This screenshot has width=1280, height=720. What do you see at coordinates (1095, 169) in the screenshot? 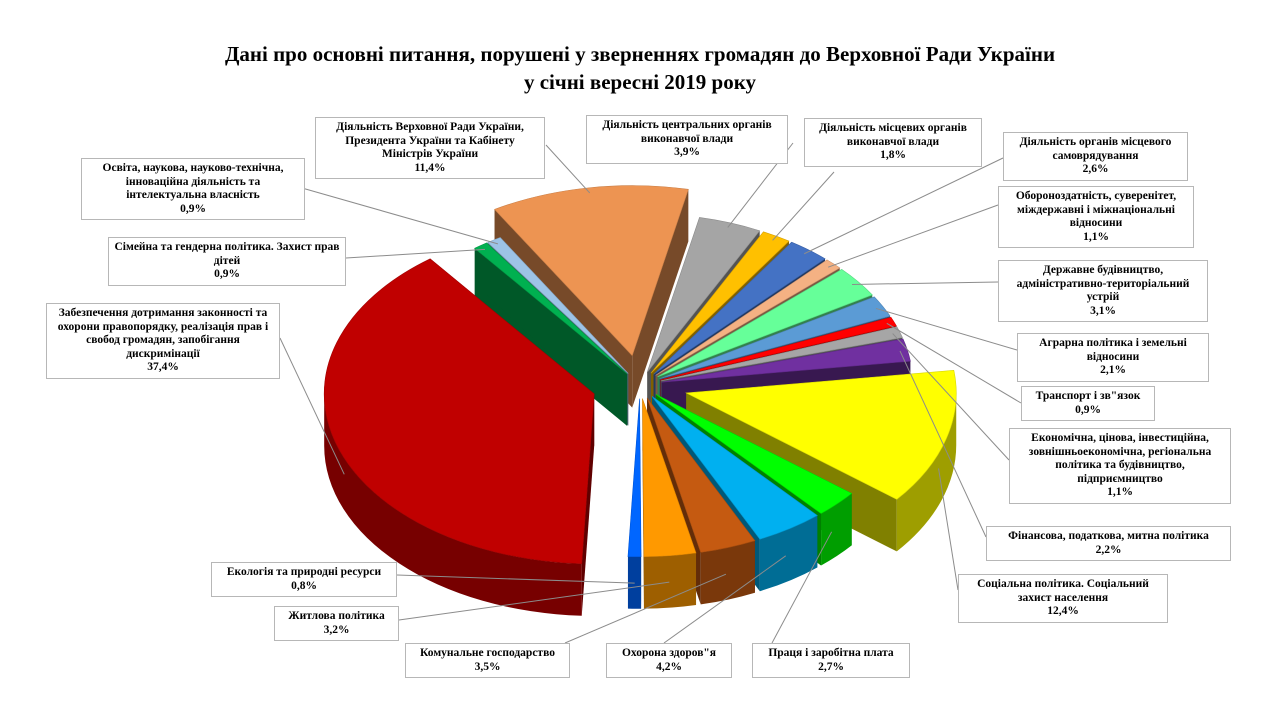
I see `slice-value-label: 2,6%` at bounding box center [1095, 169].